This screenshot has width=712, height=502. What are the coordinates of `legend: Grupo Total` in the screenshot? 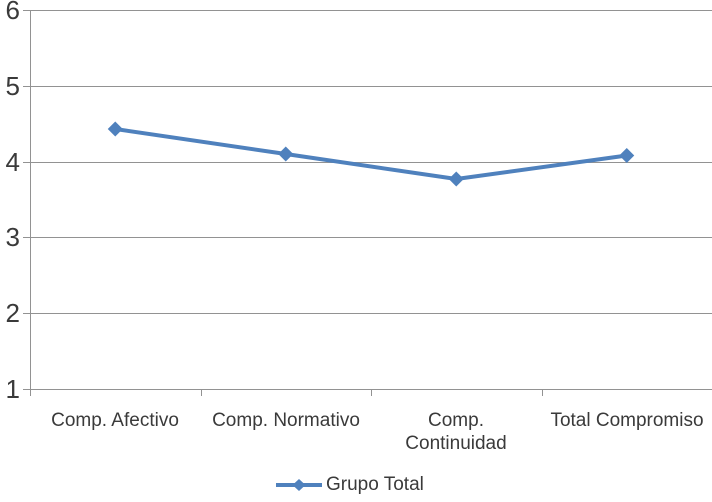 It's located at (350, 484).